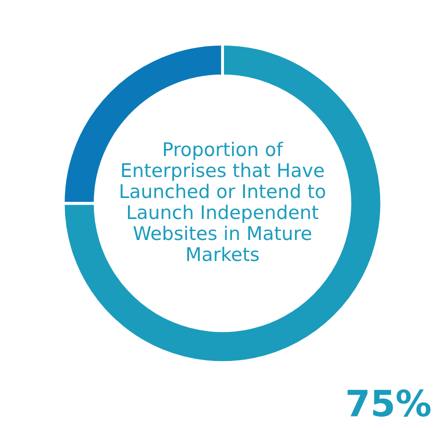  What do you see at coordinates (389, 403) in the screenshot?
I see `data-label: 75%` at bounding box center [389, 403].